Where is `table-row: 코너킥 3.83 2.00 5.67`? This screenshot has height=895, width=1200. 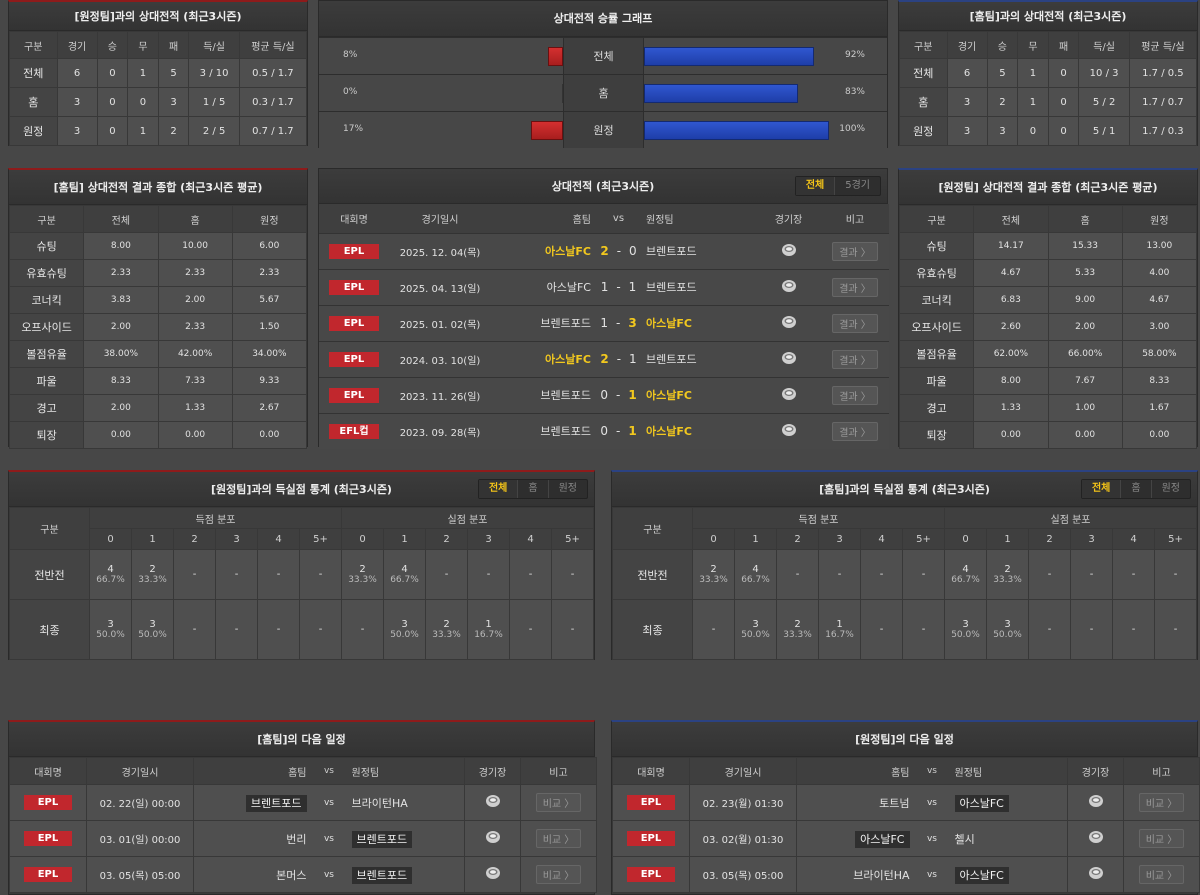 table-row: 코너킥 3.83 2.00 5.67 is located at coordinates (158, 300).